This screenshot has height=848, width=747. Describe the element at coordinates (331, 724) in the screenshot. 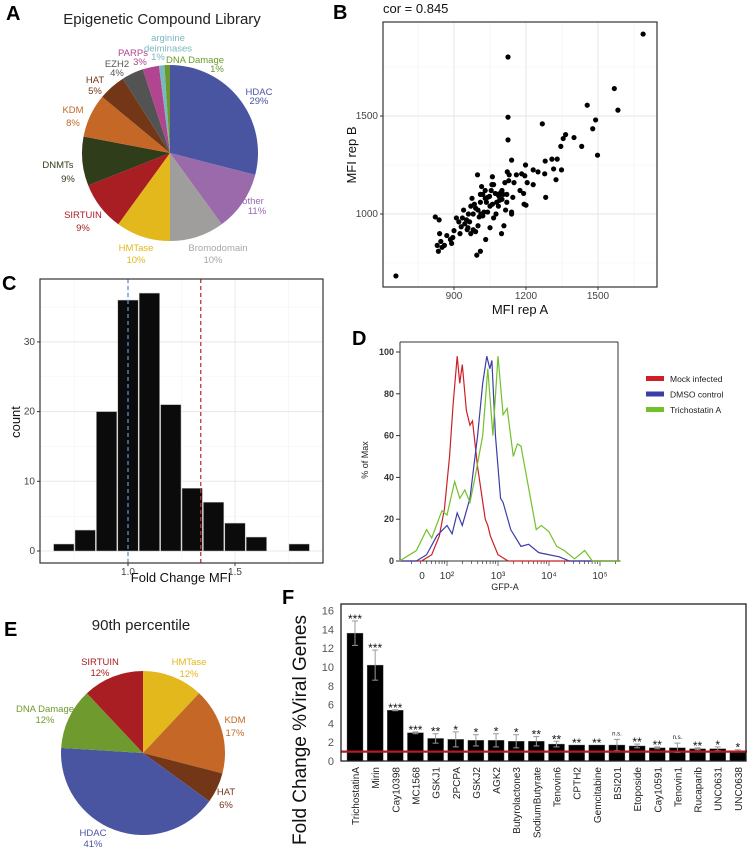

I see `y-tick-label: 4` at that location.